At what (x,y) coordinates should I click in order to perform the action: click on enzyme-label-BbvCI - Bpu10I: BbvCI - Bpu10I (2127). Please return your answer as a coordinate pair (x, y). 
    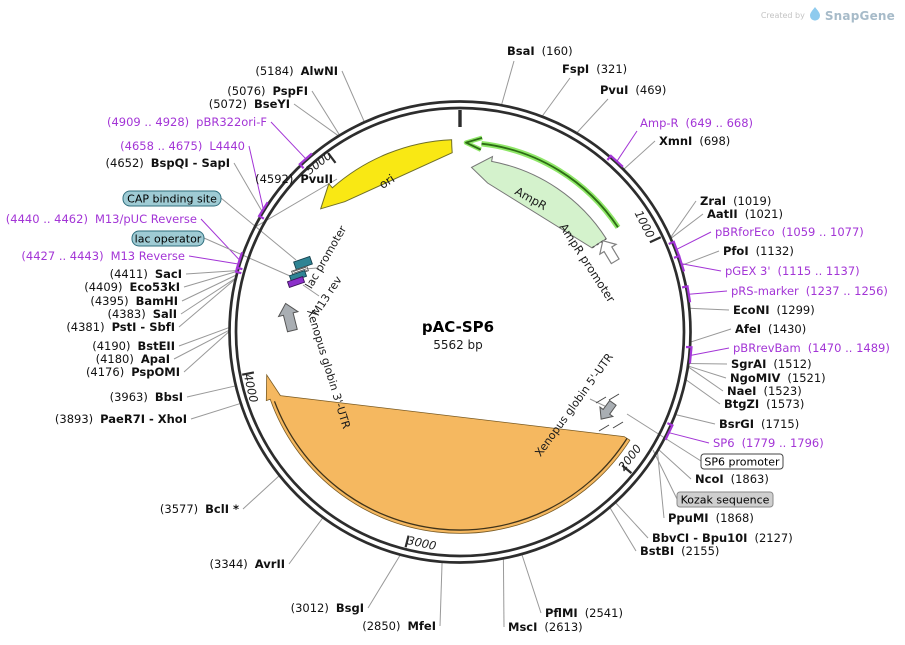
    Looking at the image, I should click on (722, 538).